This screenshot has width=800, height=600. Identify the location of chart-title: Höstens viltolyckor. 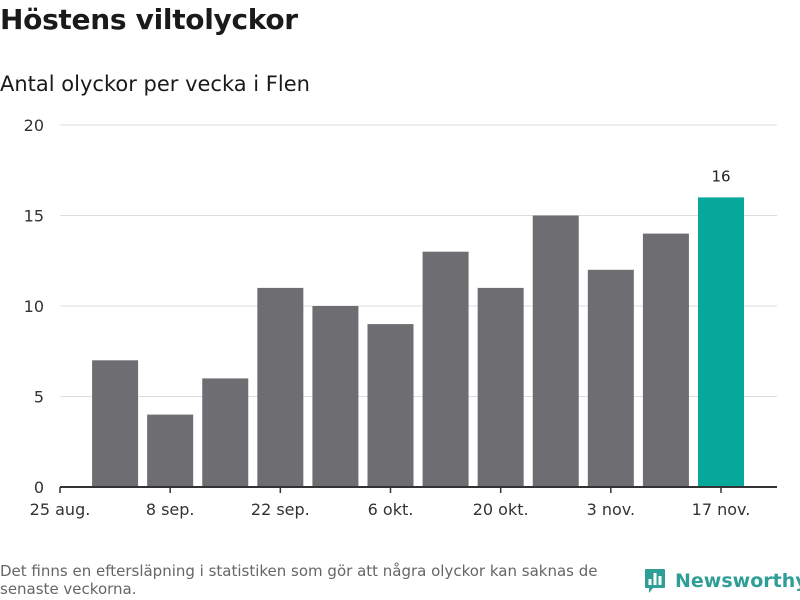
(149, 19).